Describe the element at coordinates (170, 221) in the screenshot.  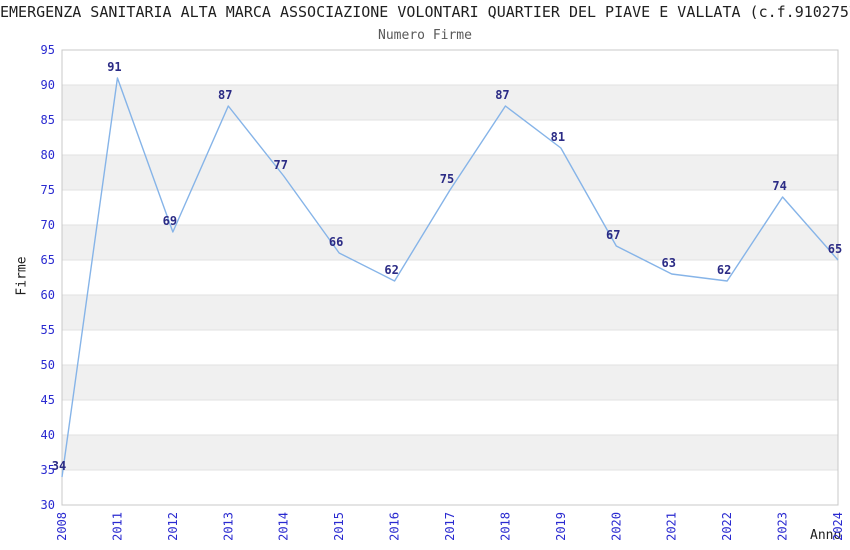
I see `point-label: 69` at that location.